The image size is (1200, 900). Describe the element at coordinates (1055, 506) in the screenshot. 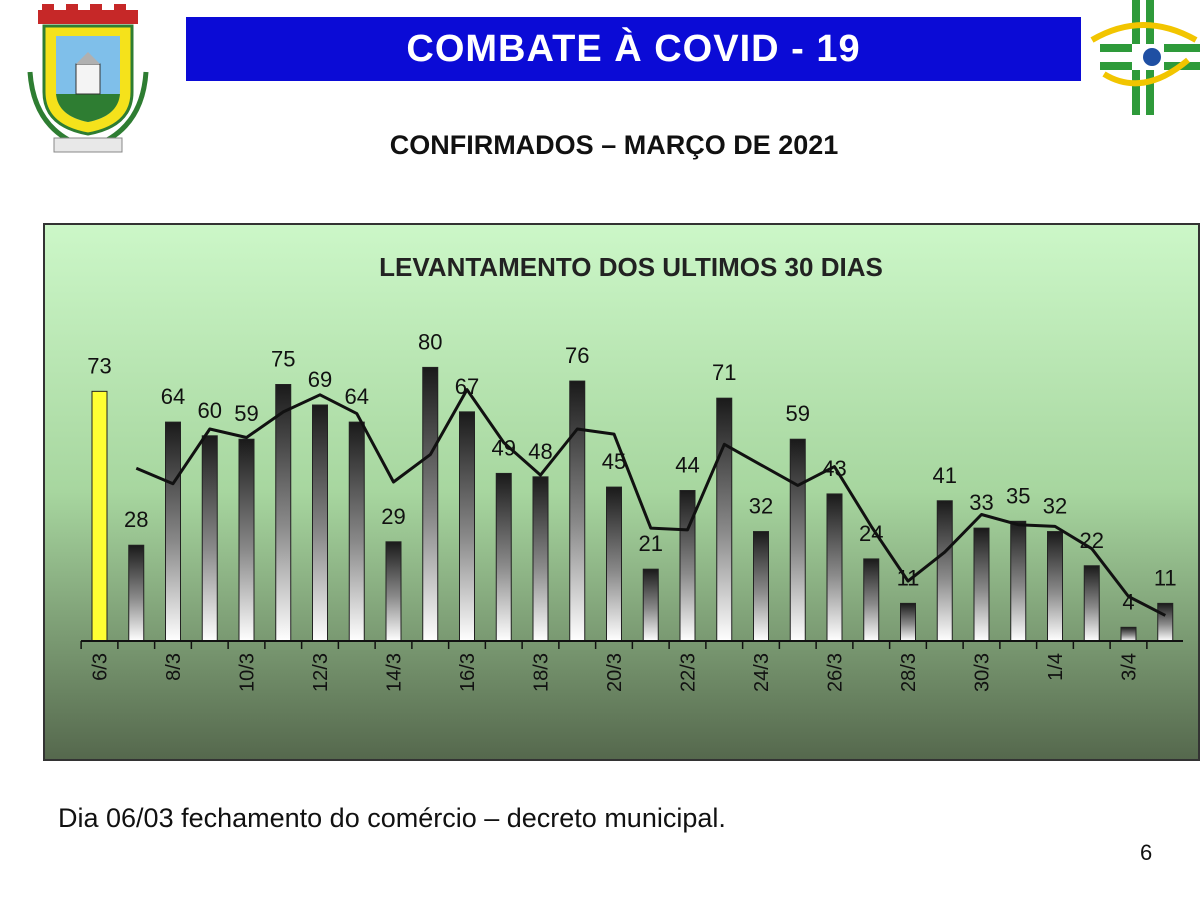

I see `value-label-1/4: 32` at that location.